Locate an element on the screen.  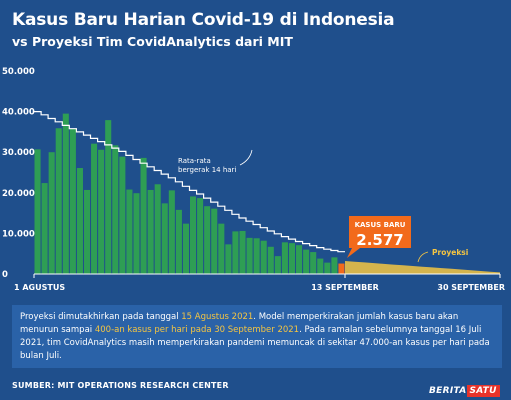
y-tick-label: 30.000 is located at coordinates (18, 153).